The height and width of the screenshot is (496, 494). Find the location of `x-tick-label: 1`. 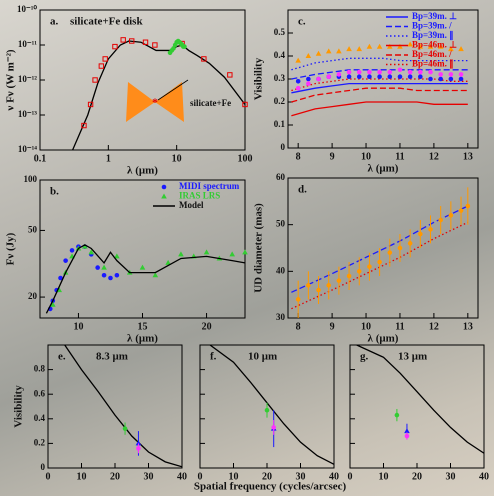

x-tick-label: 1 is located at coordinates (108, 158).